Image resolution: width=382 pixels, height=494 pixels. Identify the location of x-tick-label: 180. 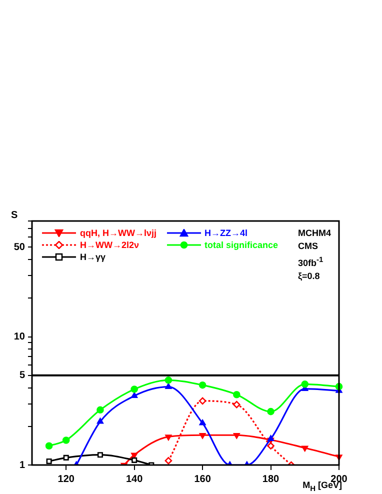
(271, 479).